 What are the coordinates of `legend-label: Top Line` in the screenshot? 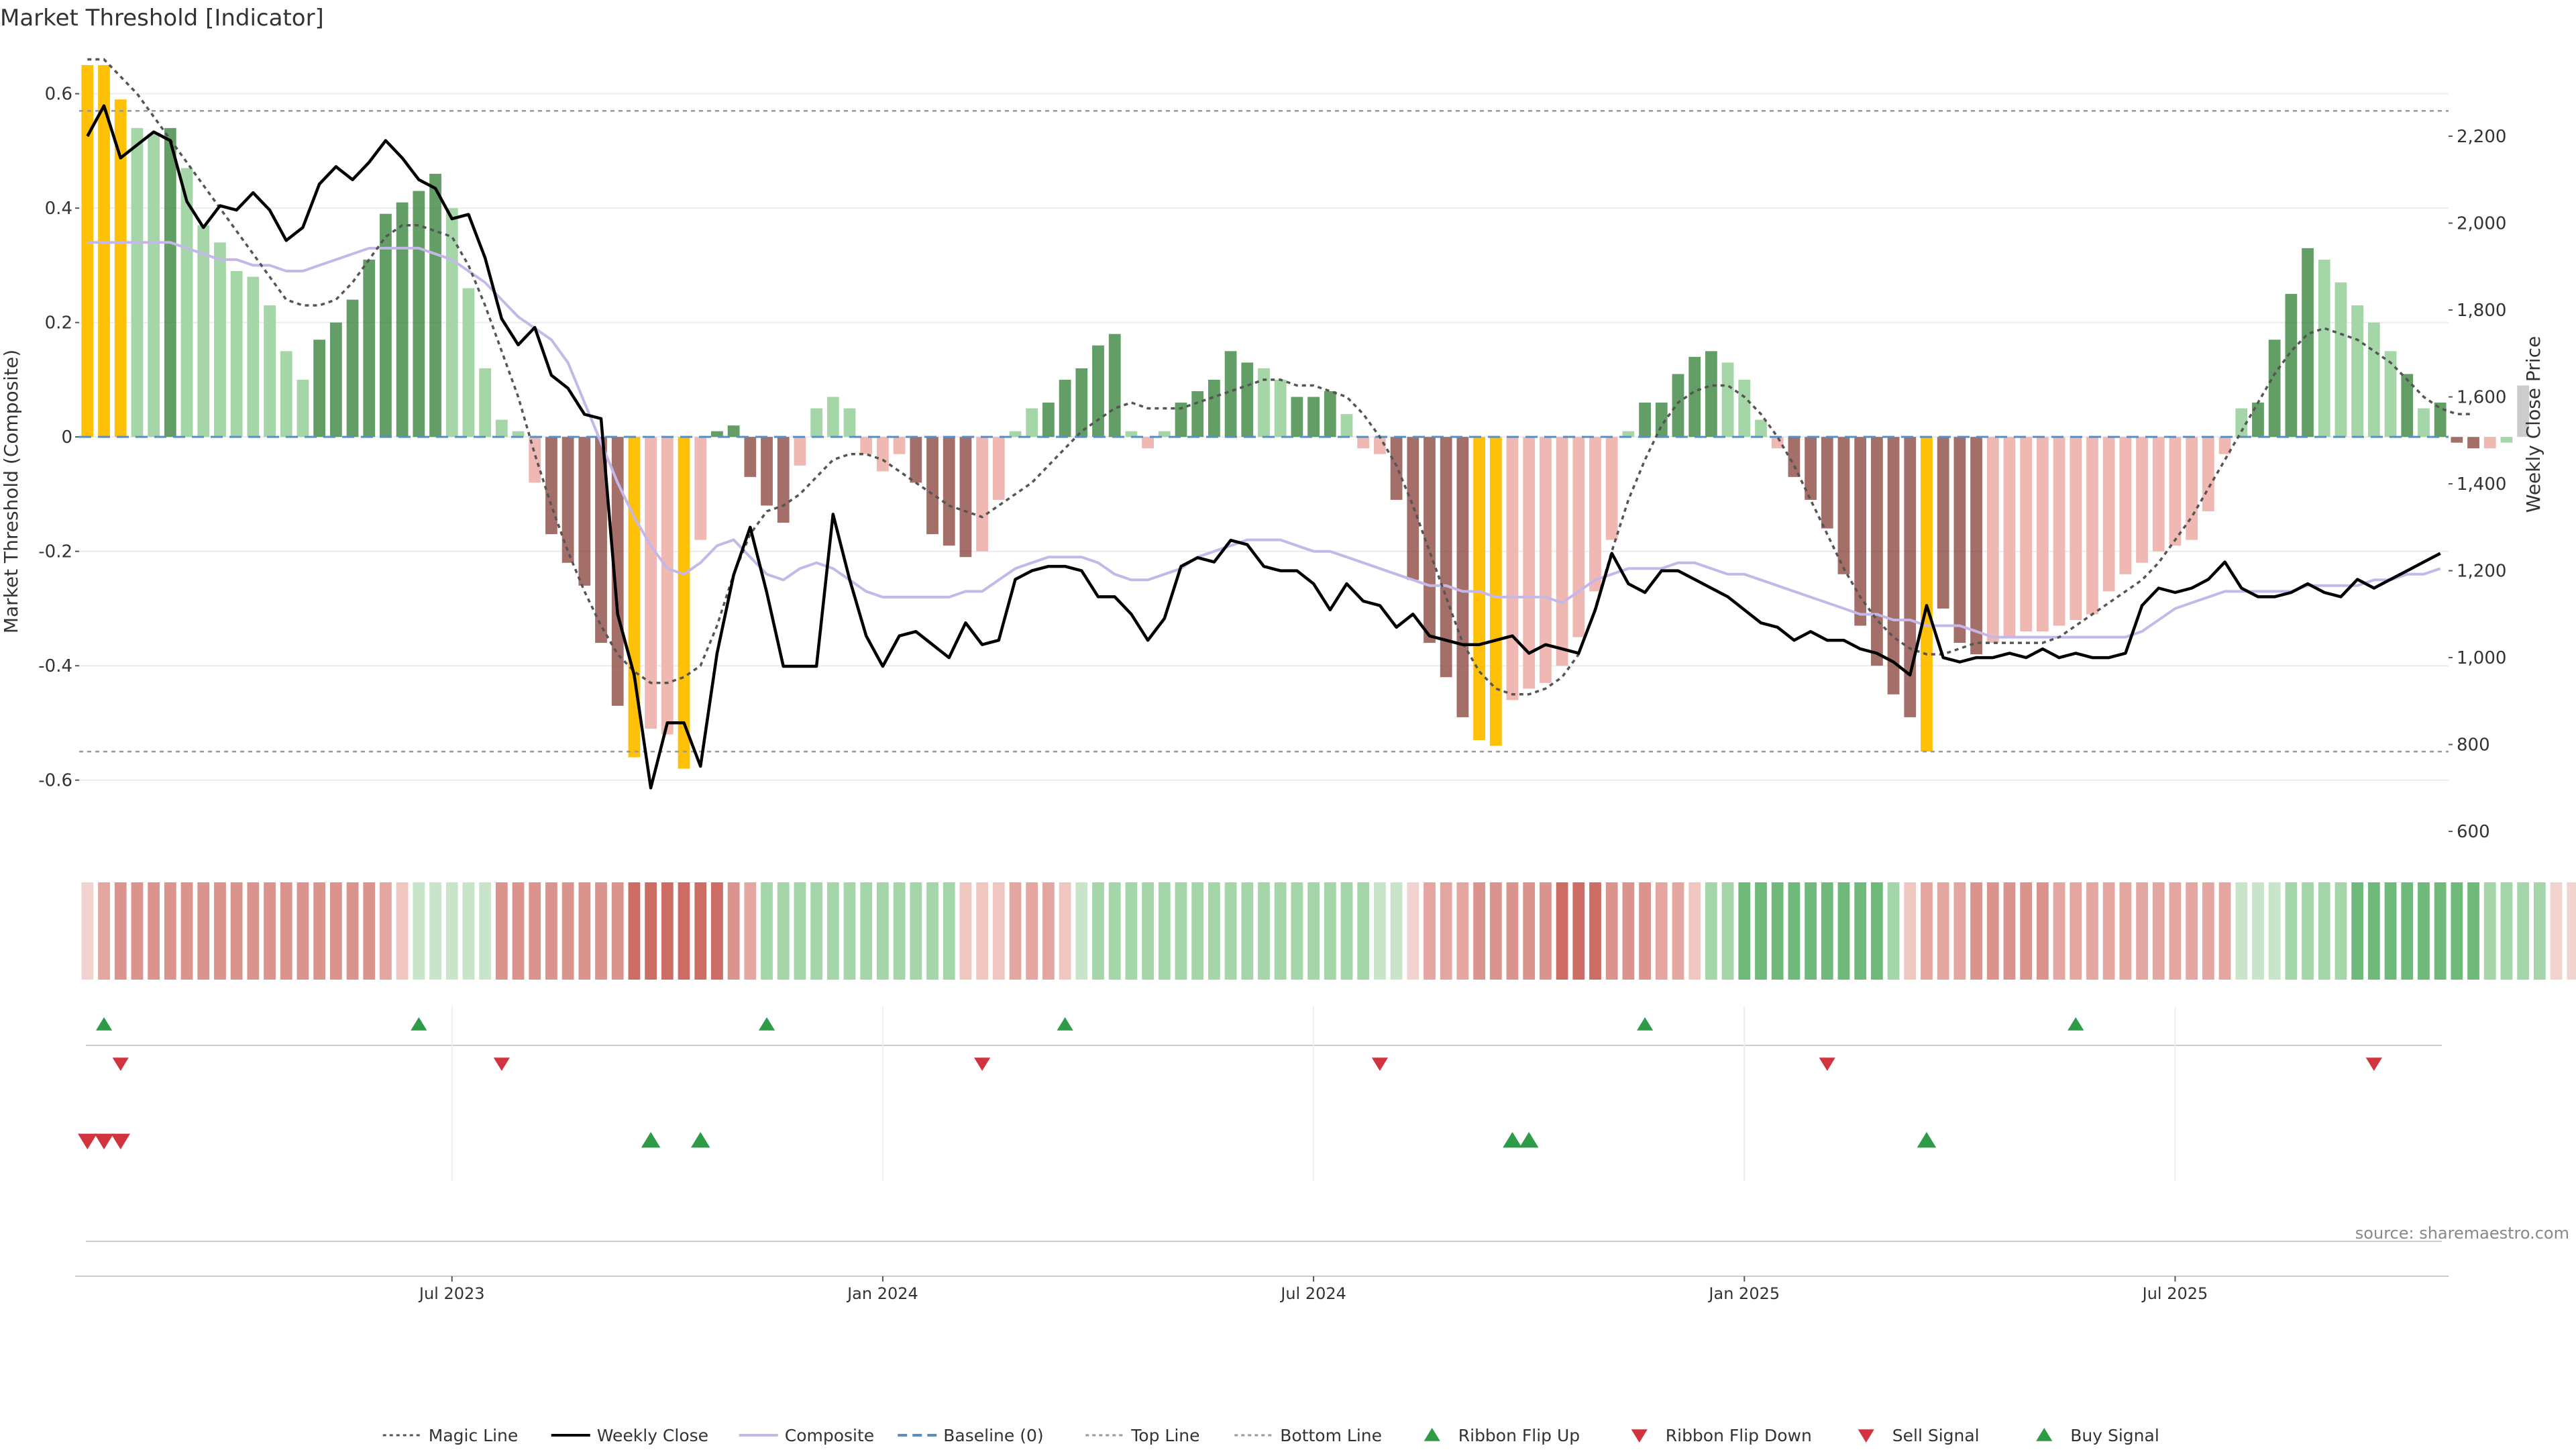 It's located at (1164, 1436).